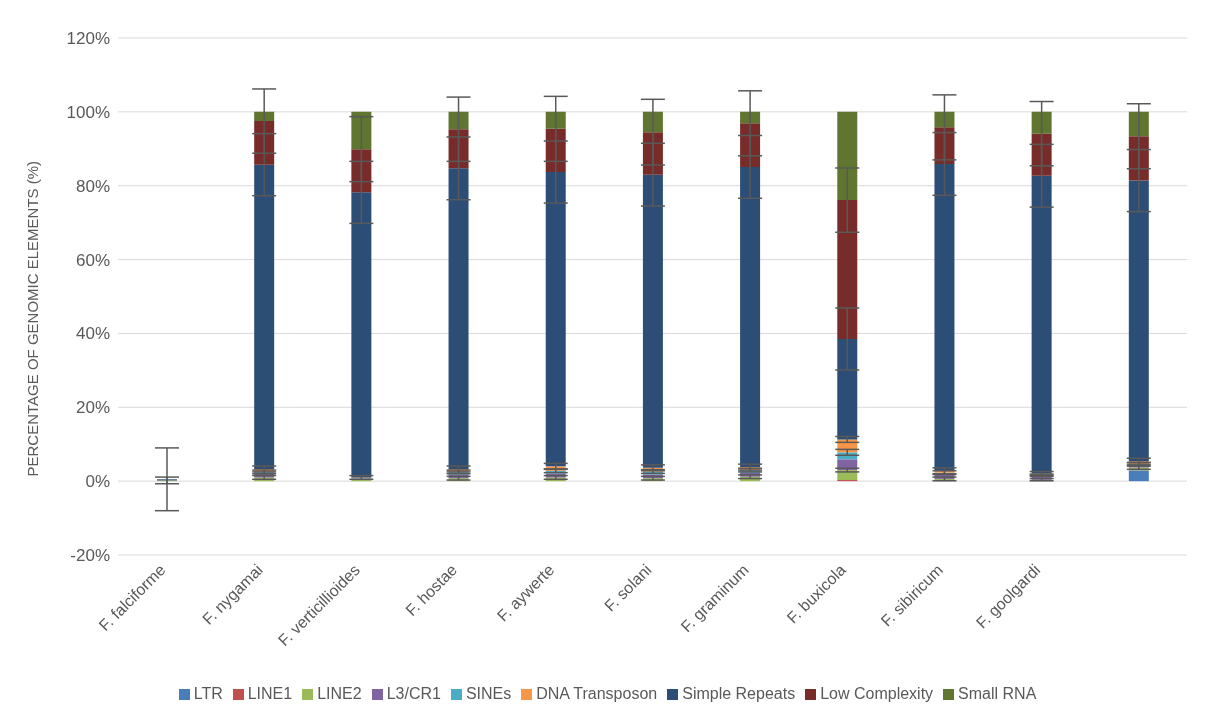 The height and width of the screenshot is (721, 1215). I want to click on y-tick-label: 0%, so click(97, 482).